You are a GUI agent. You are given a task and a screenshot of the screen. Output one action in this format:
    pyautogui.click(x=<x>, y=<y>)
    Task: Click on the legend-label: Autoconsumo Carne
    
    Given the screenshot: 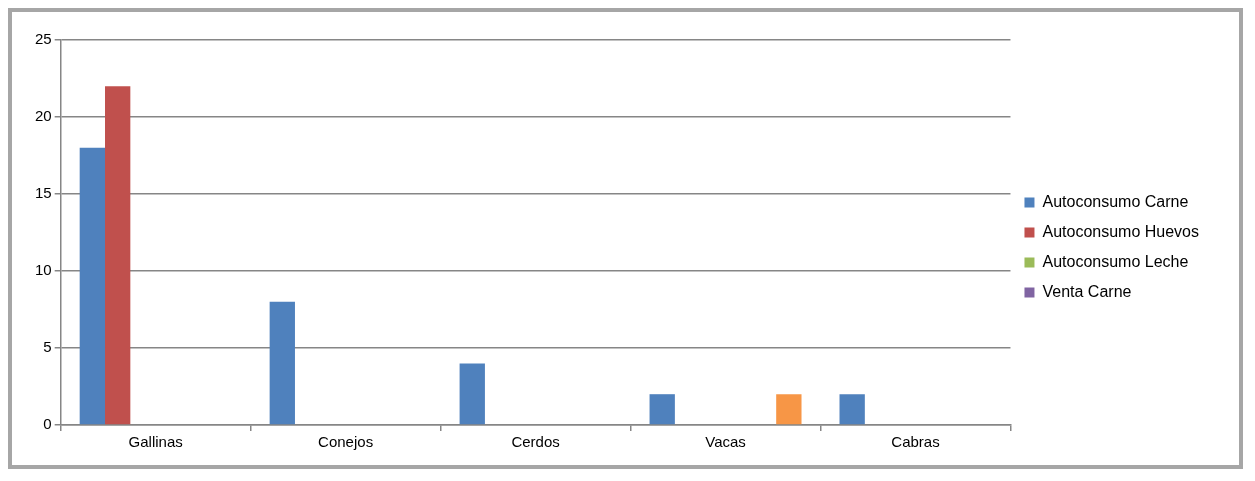 What is the action you would take?
    pyautogui.click(x=1115, y=201)
    